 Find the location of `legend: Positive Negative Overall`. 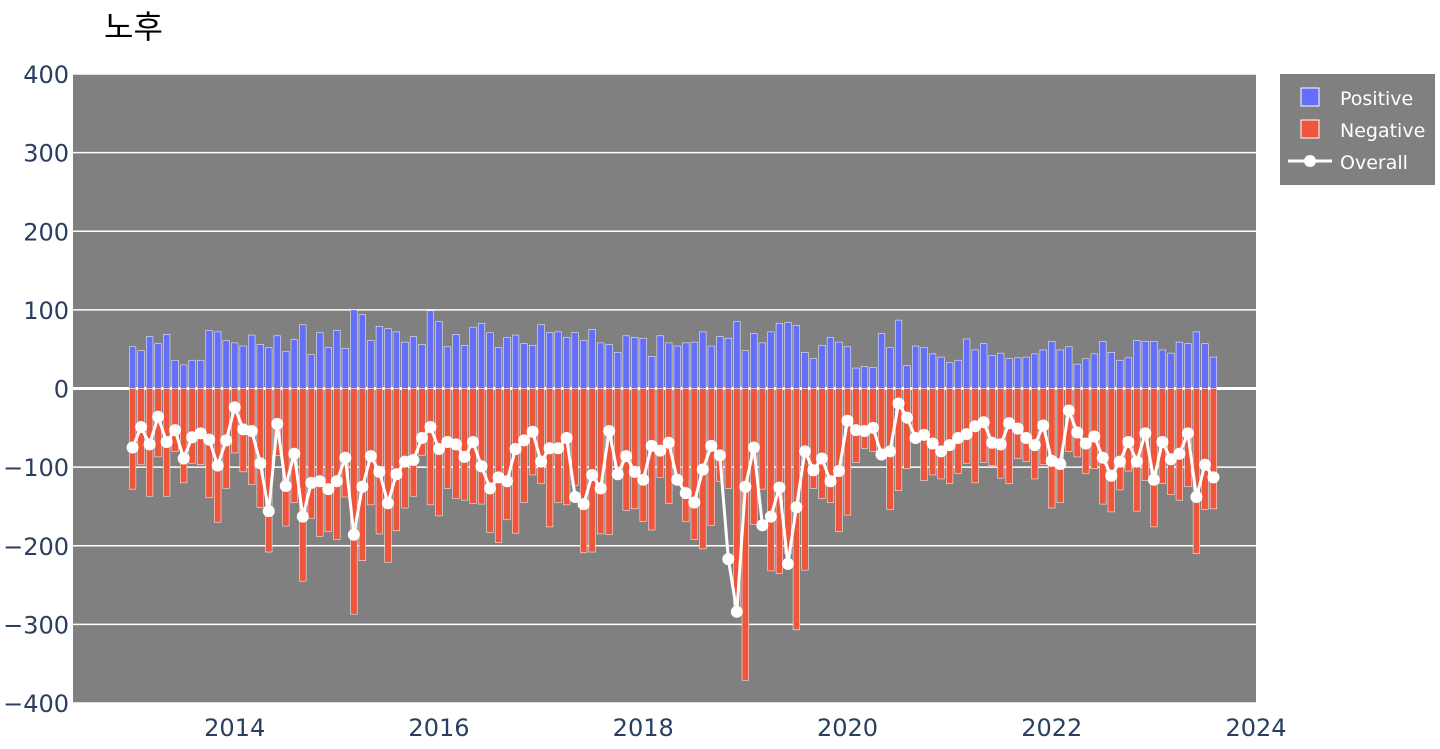

legend: Positive Negative Overall is located at coordinates (1357, 129).